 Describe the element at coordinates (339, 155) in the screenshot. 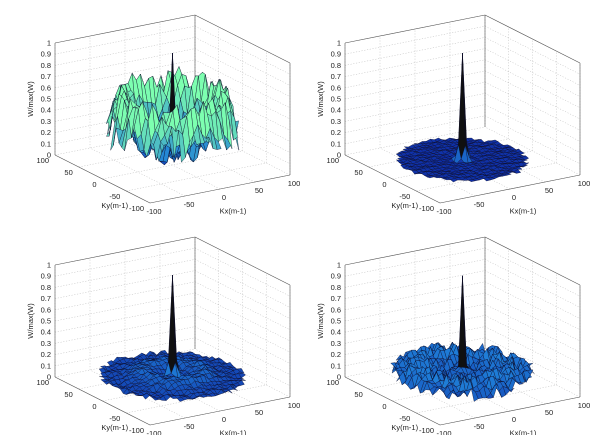

I see `z-tick-label: 0` at that location.